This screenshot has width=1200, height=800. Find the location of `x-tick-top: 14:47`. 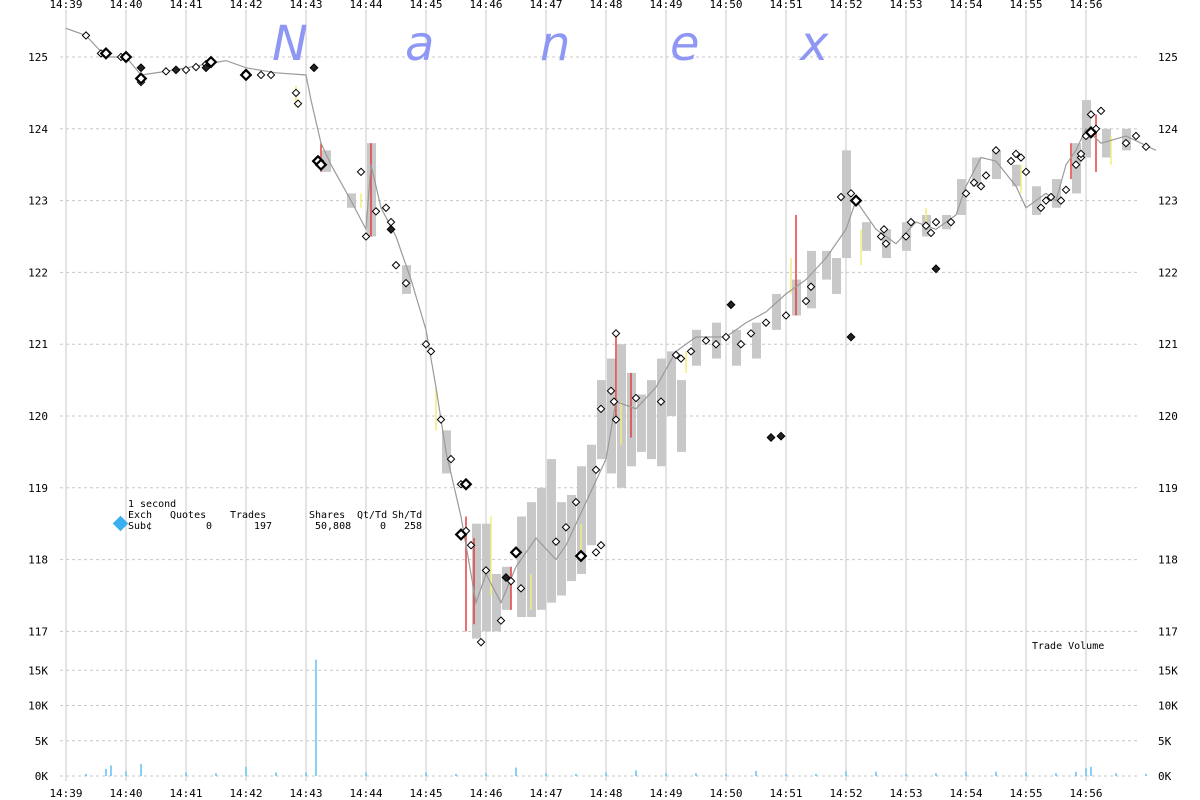

x-tick-top: 14:47 is located at coordinates (545, 5).